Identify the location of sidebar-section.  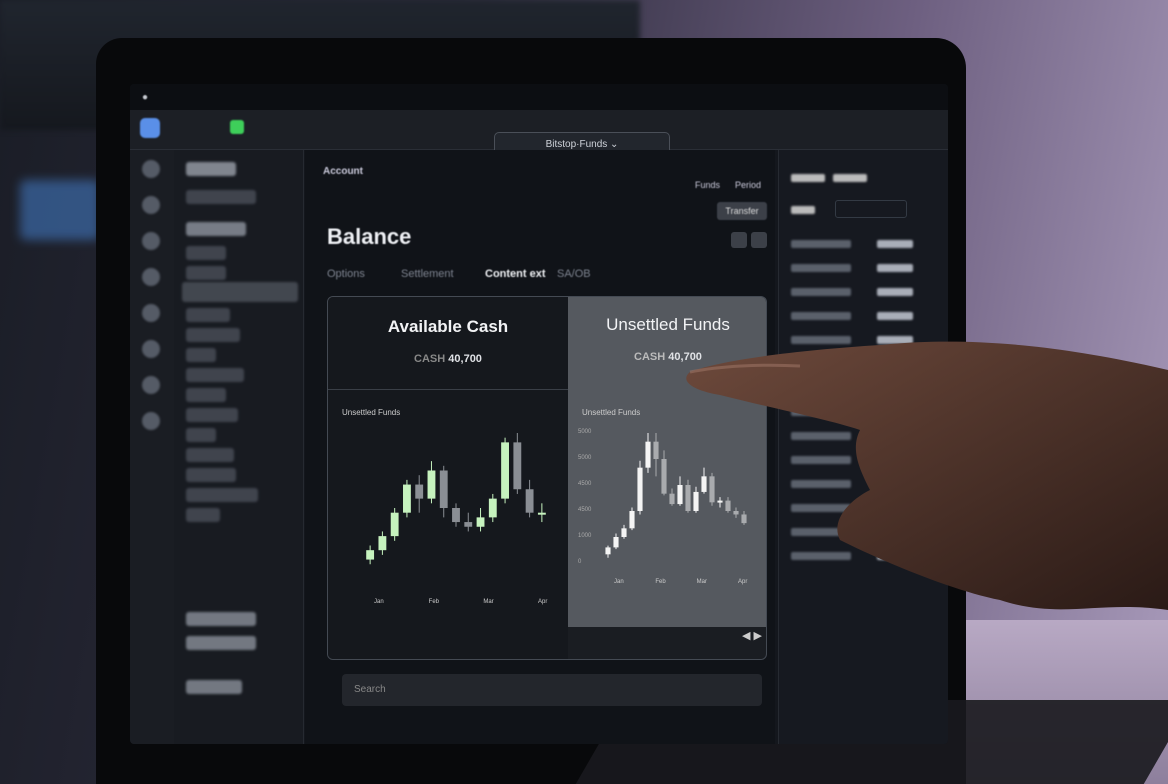
(216, 229).